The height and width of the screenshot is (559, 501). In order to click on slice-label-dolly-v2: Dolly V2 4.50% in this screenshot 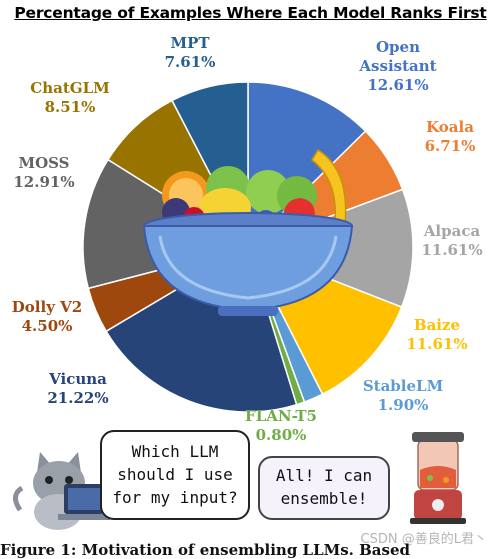, I will do `click(47, 316)`.